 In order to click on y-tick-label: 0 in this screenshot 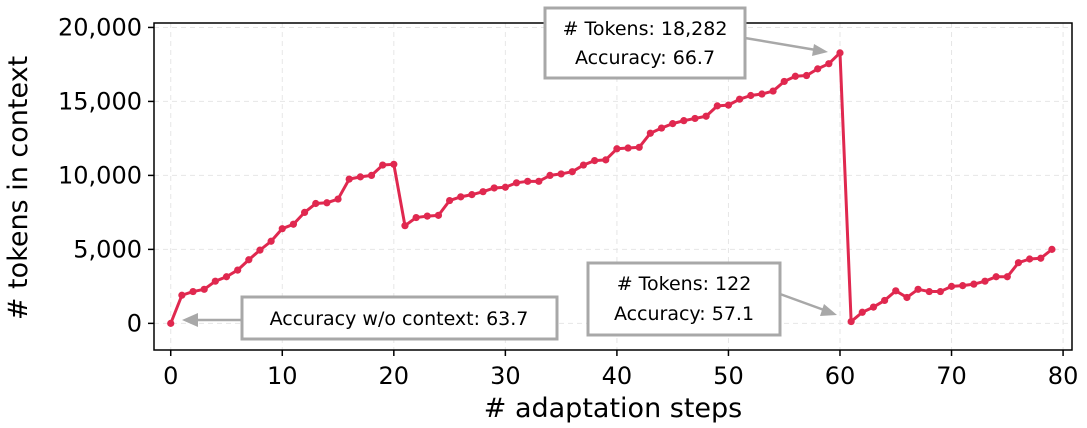, I will do `click(134, 323)`.